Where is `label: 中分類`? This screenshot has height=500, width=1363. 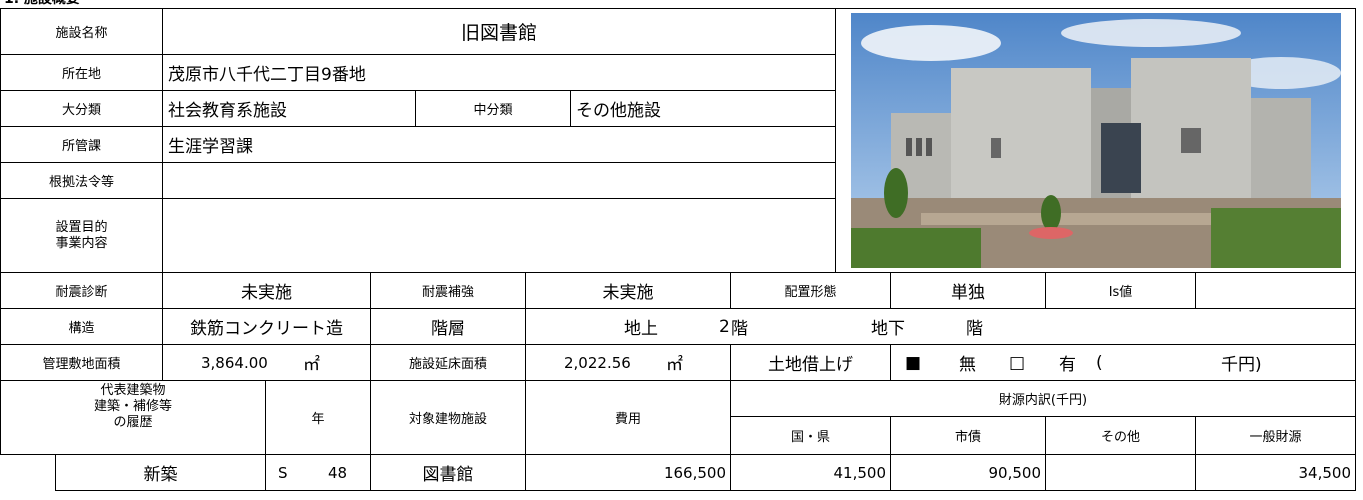 label: 中分類 is located at coordinates (493, 108).